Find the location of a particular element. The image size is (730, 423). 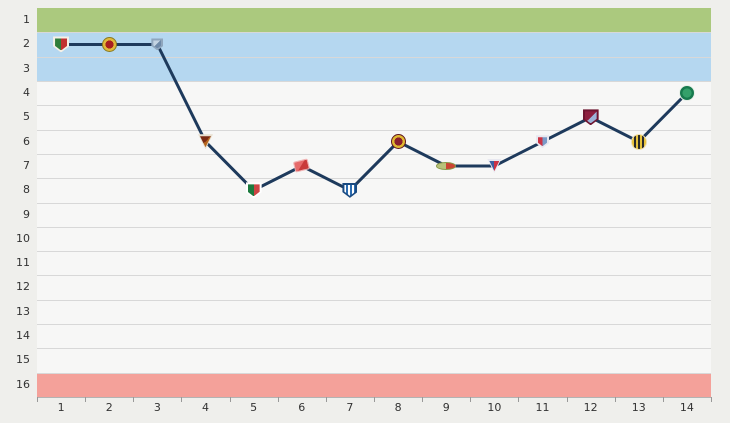

x-axis-label: 3 is located at coordinates (157, 407).